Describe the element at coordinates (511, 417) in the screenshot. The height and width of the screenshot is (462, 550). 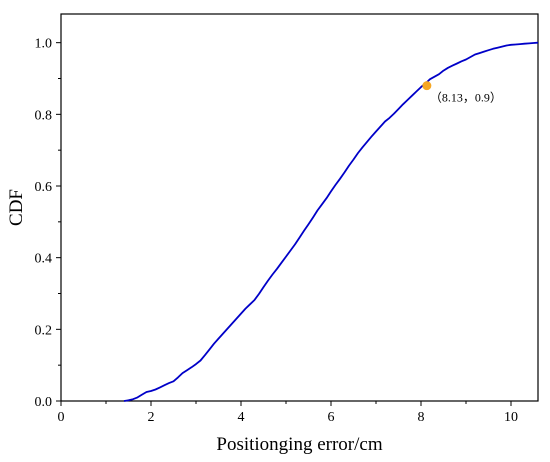
I see `x-tick-label: 10` at that location.